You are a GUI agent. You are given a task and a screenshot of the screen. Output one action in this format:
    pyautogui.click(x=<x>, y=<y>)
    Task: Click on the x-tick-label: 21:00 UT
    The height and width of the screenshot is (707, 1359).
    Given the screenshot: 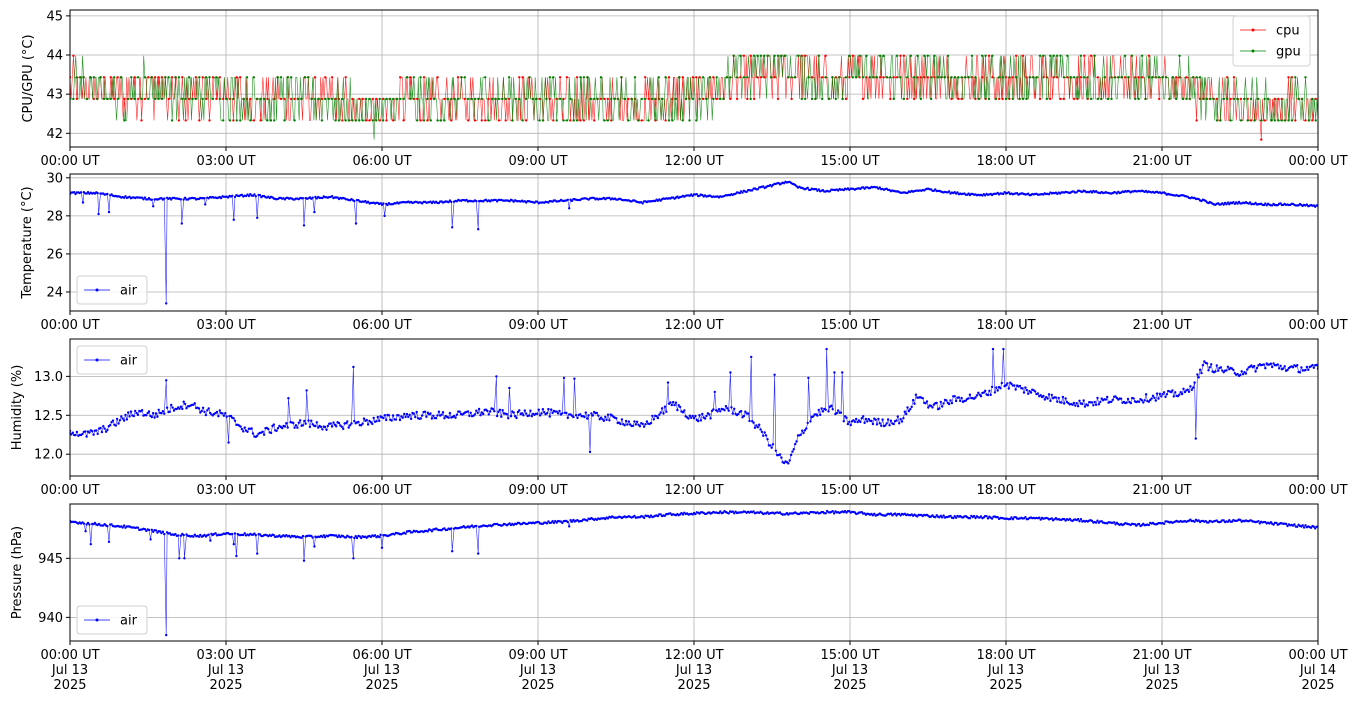 What is the action you would take?
    pyautogui.click(x=1161, y=655)
    